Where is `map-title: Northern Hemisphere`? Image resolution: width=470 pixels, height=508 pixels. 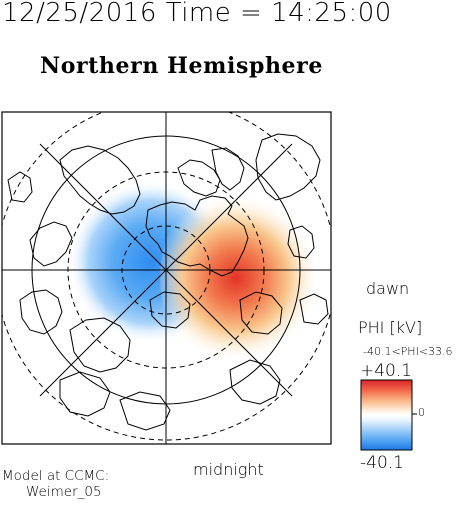
map-title: Northern Hemisphere is located at coordinates (181, 66).